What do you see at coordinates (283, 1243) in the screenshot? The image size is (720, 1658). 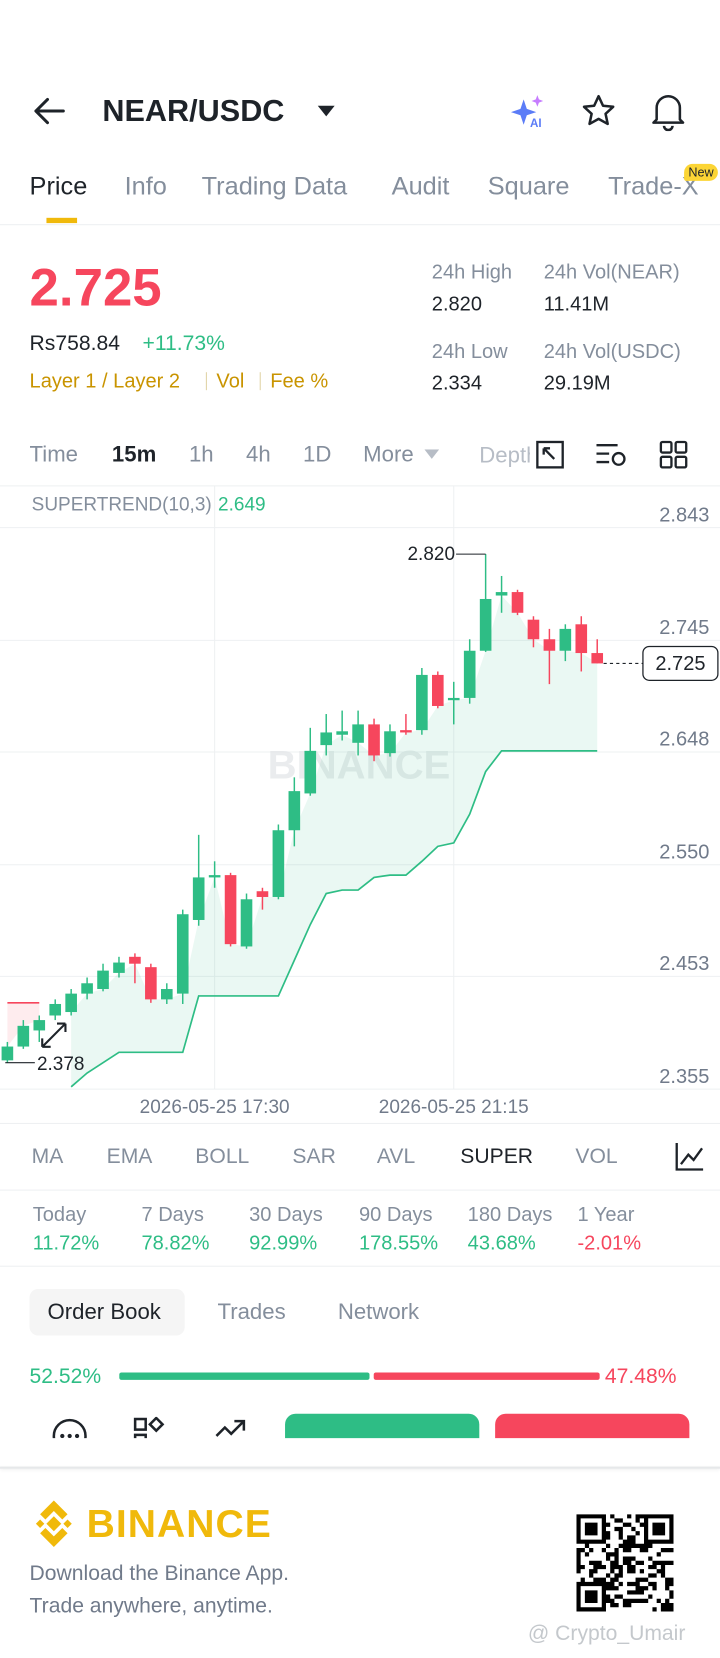 I see `period-change: 92.99%` at bounding box center [283, 1243].